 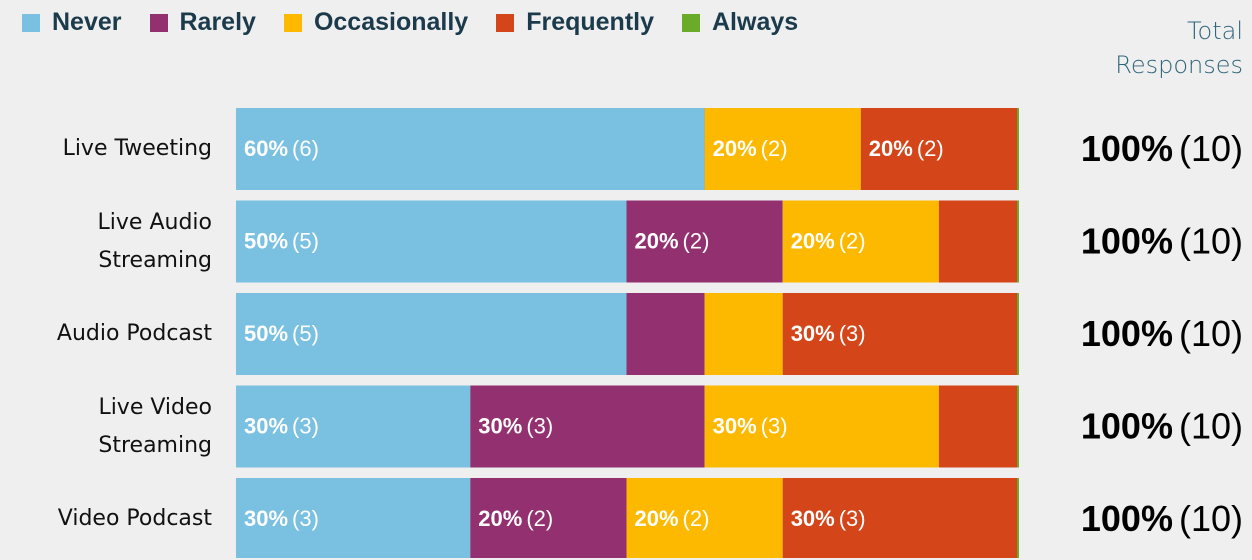 I want to click on category-label: Audio Podcast, so click(x=134, y=333).